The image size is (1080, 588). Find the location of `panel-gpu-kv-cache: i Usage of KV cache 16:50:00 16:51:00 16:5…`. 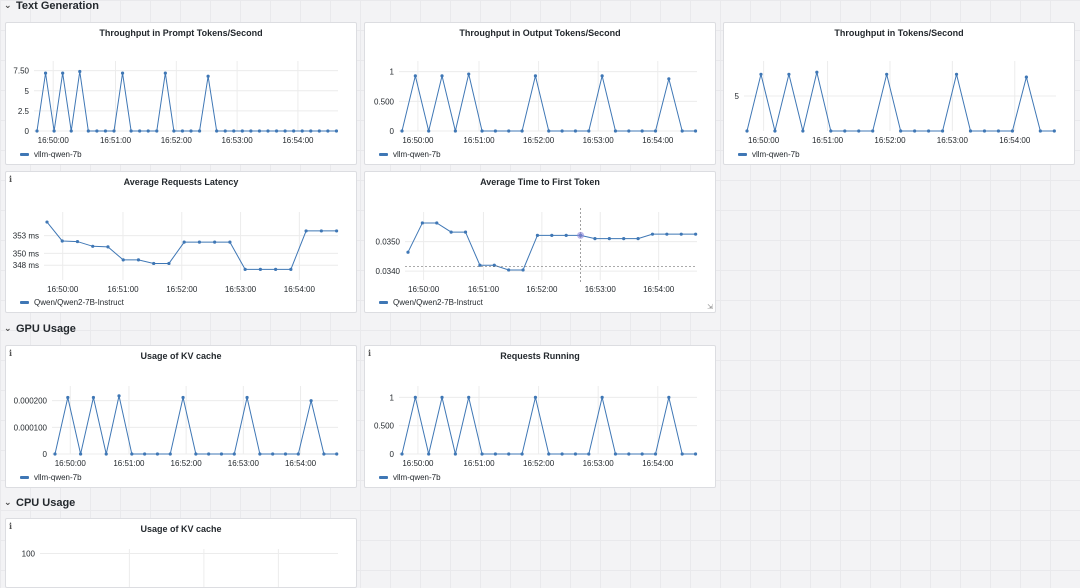

panel-gpu-kv-cache: i Usage of KV cache 16:50:00 16:51:00 16:5… is located at coordinates (181, 416).